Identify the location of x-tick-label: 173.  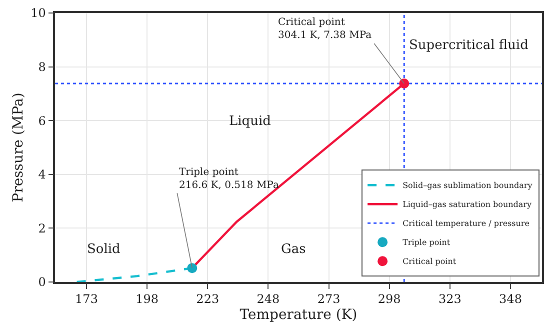
(86, 299).